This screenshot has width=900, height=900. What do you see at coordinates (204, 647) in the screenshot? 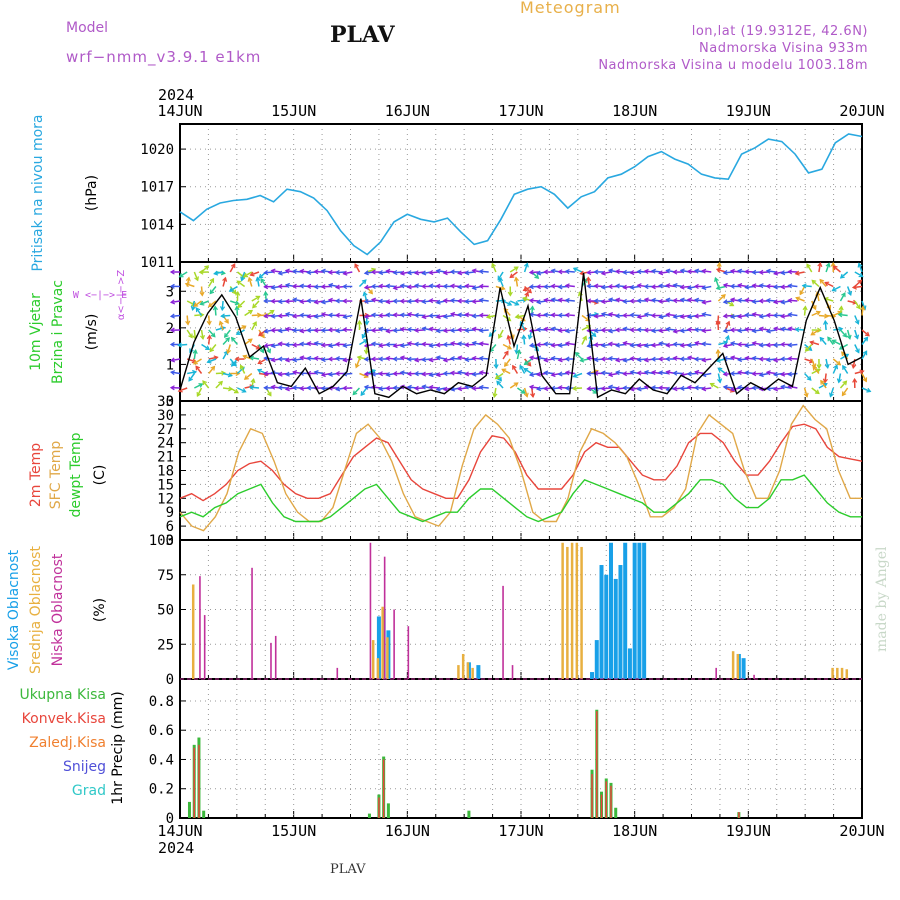
I see `cloud-low-bar` at bounding box center [204, 647].